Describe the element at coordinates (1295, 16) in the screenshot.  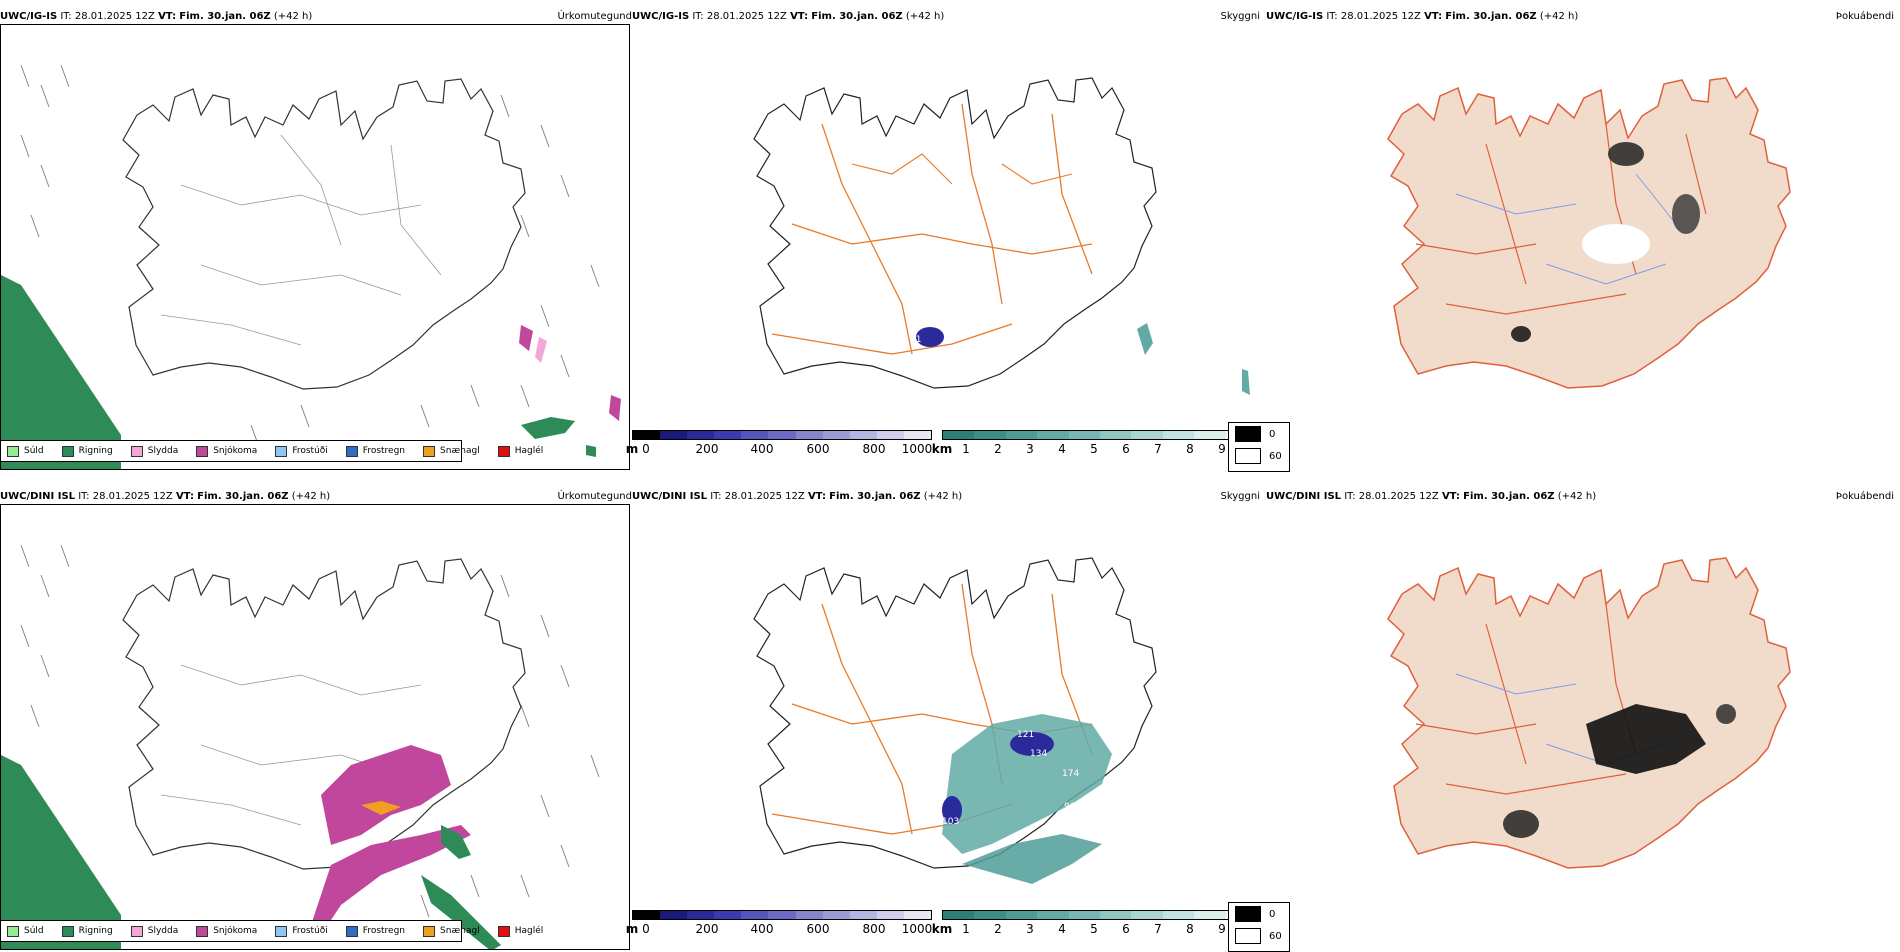
I see `model-name: UWC/IG-IS` at that location.